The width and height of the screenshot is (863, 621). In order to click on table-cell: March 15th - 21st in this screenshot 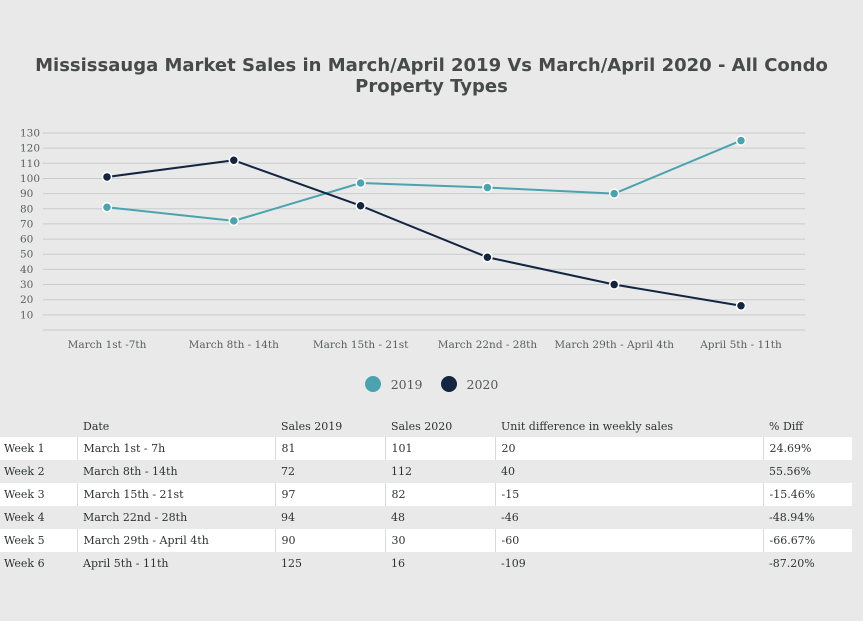, I will do `click(175, 494)`.